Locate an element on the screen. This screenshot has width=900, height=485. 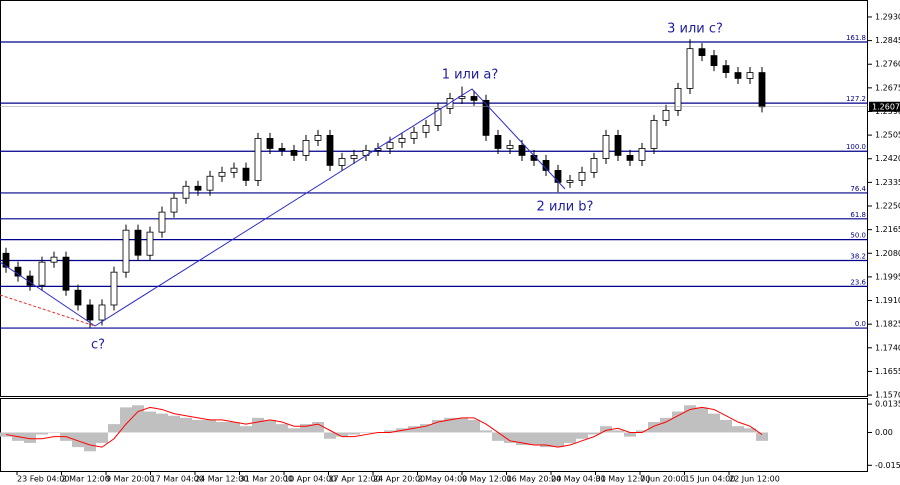
y-tick-label: 0.01356 is located at coordinates (887, 404).